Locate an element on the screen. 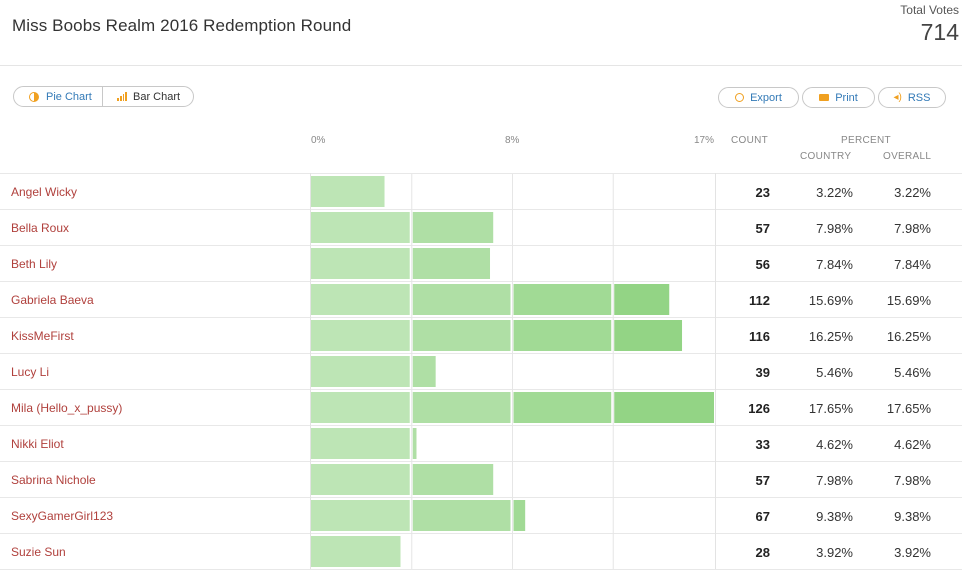 The height and width of the screenshot is (581, 962). chart-type-toggle: Pie Chart Bar Chart is located at coordinates (103, 96).